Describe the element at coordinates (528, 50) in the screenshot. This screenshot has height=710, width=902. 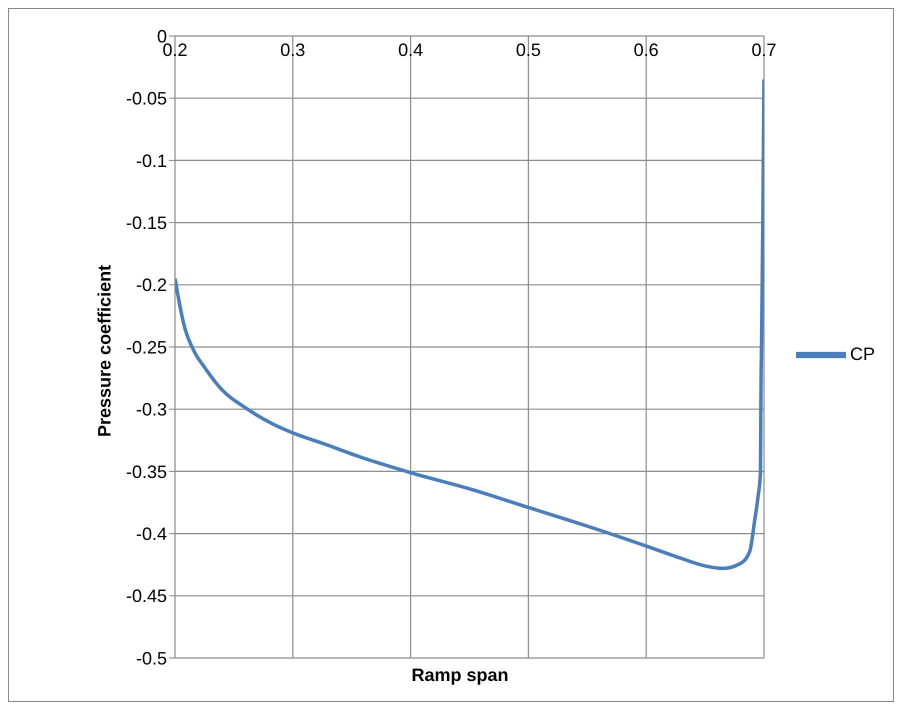
I see `x-tick-label: 0.5` at that location.